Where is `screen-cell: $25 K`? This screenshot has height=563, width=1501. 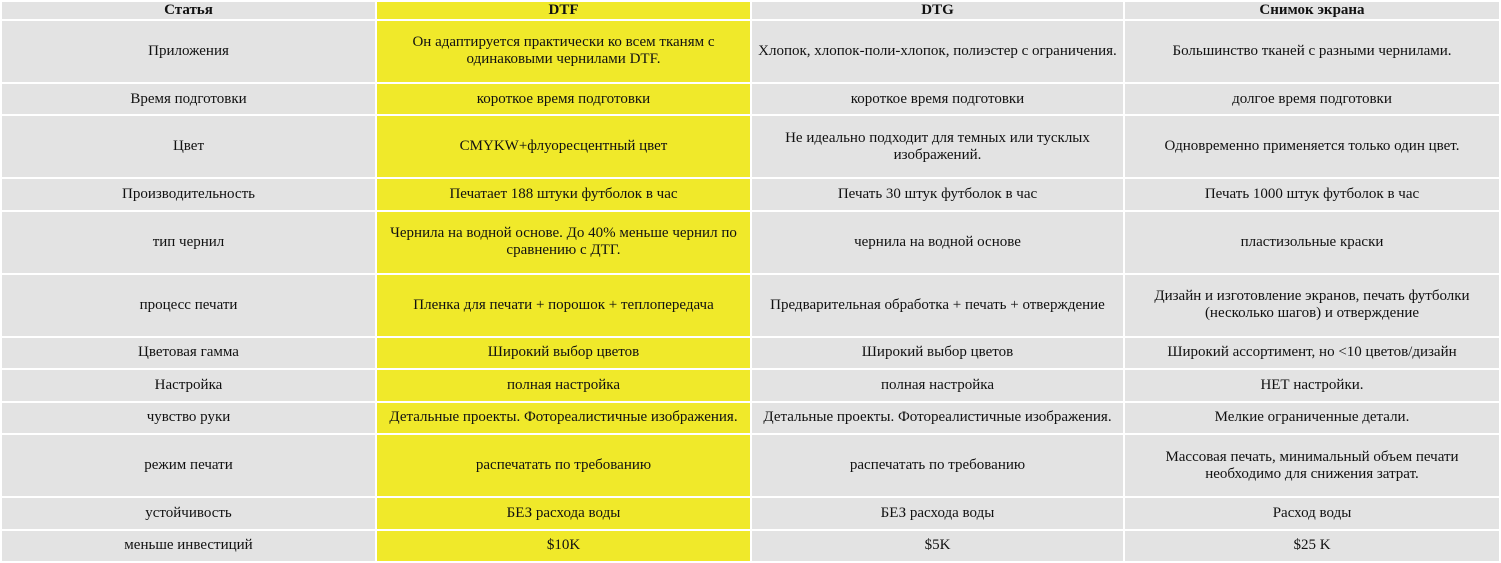
screen-cell: $25 K is located at coordinates (1311, 545).